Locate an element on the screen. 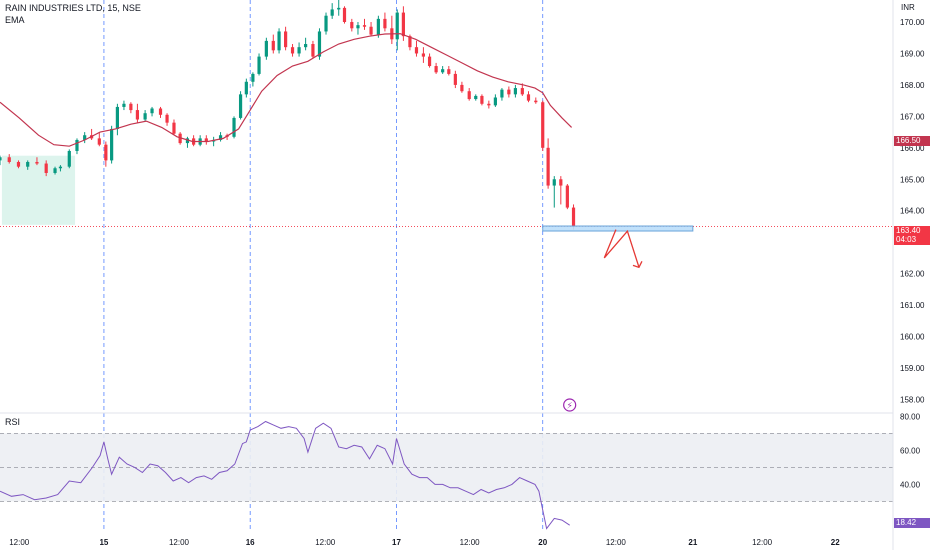 This screenshot has width=932, height=550. rsi-line is located at coordinates (285, 475).